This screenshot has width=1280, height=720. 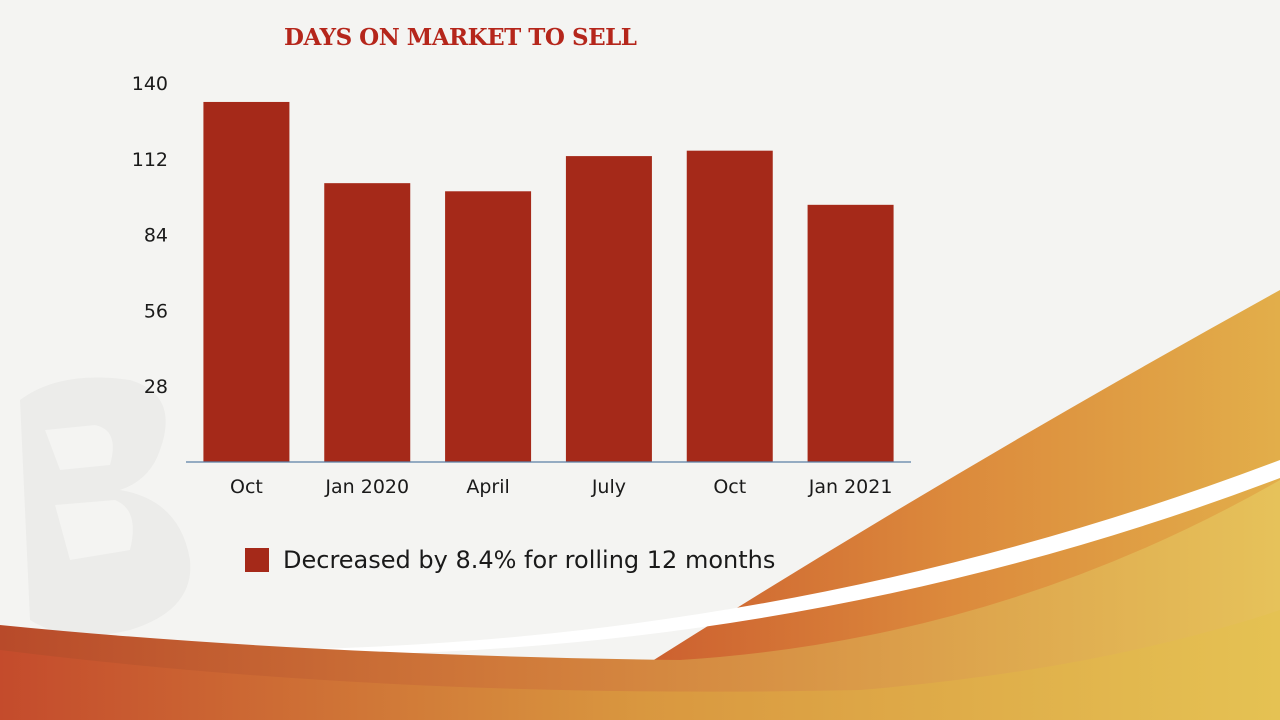 What do you see at coordinates (487, 487) in the screenshot?
I see `x-tick-label: April` at bounding box center [487, 487].